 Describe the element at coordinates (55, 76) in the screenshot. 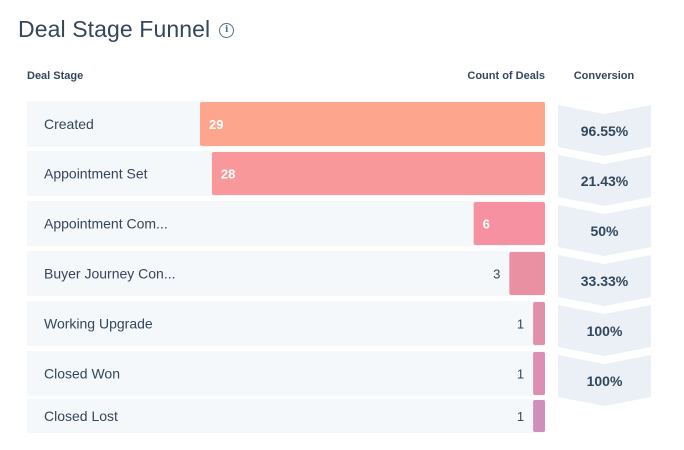

I see `header-deal-stage: Deal Stage` at that location.